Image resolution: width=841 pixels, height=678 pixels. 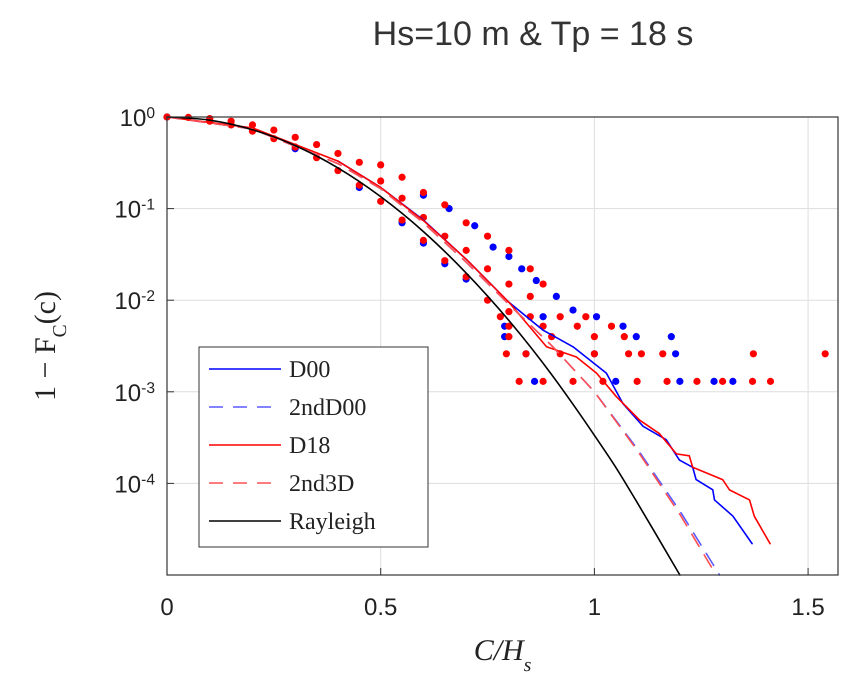 I want to click on x-tick-label: 0.5, so click(x=381, y=607).